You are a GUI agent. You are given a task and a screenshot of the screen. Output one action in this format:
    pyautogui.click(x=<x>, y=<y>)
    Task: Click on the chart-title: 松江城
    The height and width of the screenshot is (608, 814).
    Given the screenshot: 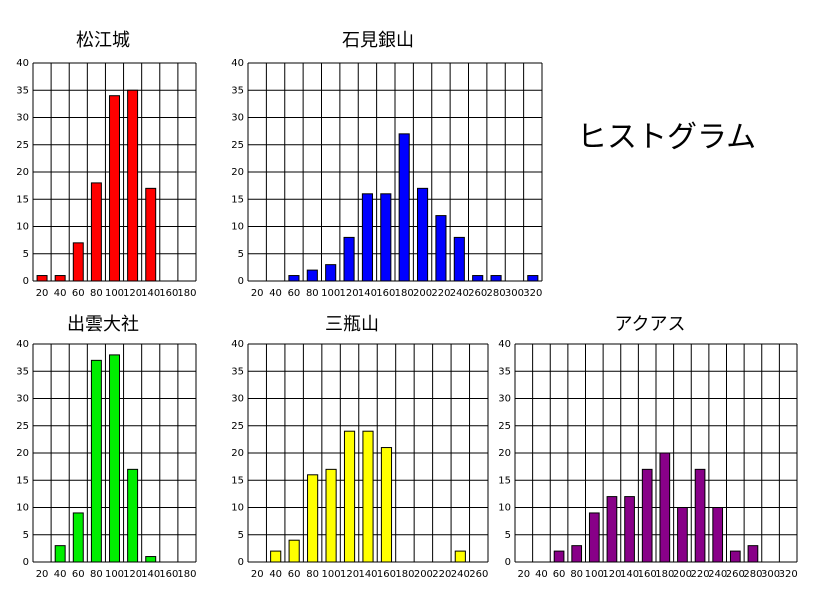 What is the action you would take?
    pyautogui.click(x=103, y=40)
    